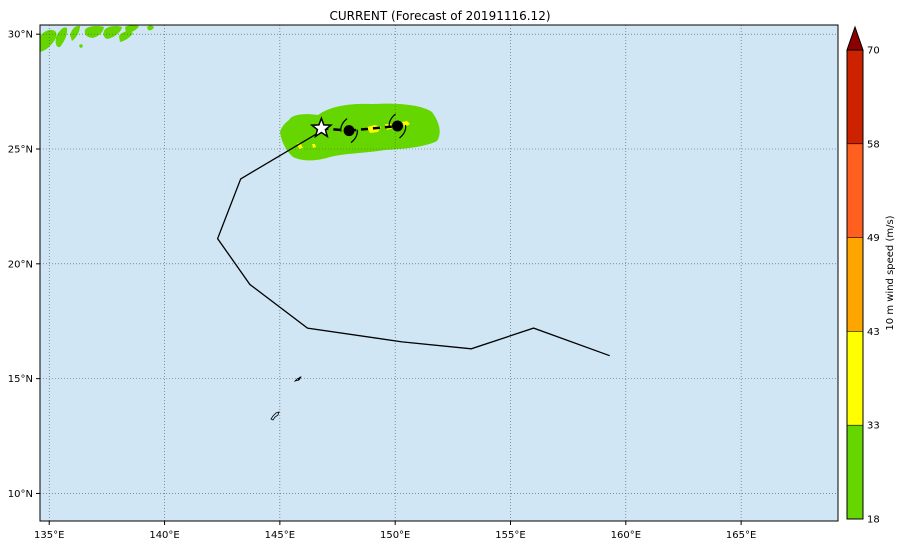 Image resolution: width=906 pixels, height=548 pixels. What do you see at coordinates (395, 535) in the screenshot?
I see `lon-tick-label: 150°E` at bounding box center [395, 535].